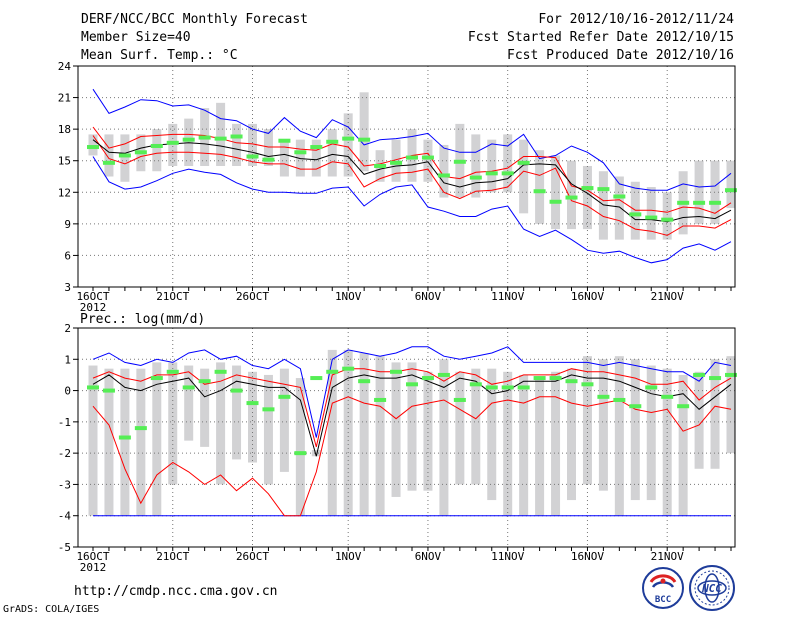 This screenshot has width=800, height=618. Describe the element at coordinates (65, 66) in the screenshot. I see `y-tick-label: 24` at that location.